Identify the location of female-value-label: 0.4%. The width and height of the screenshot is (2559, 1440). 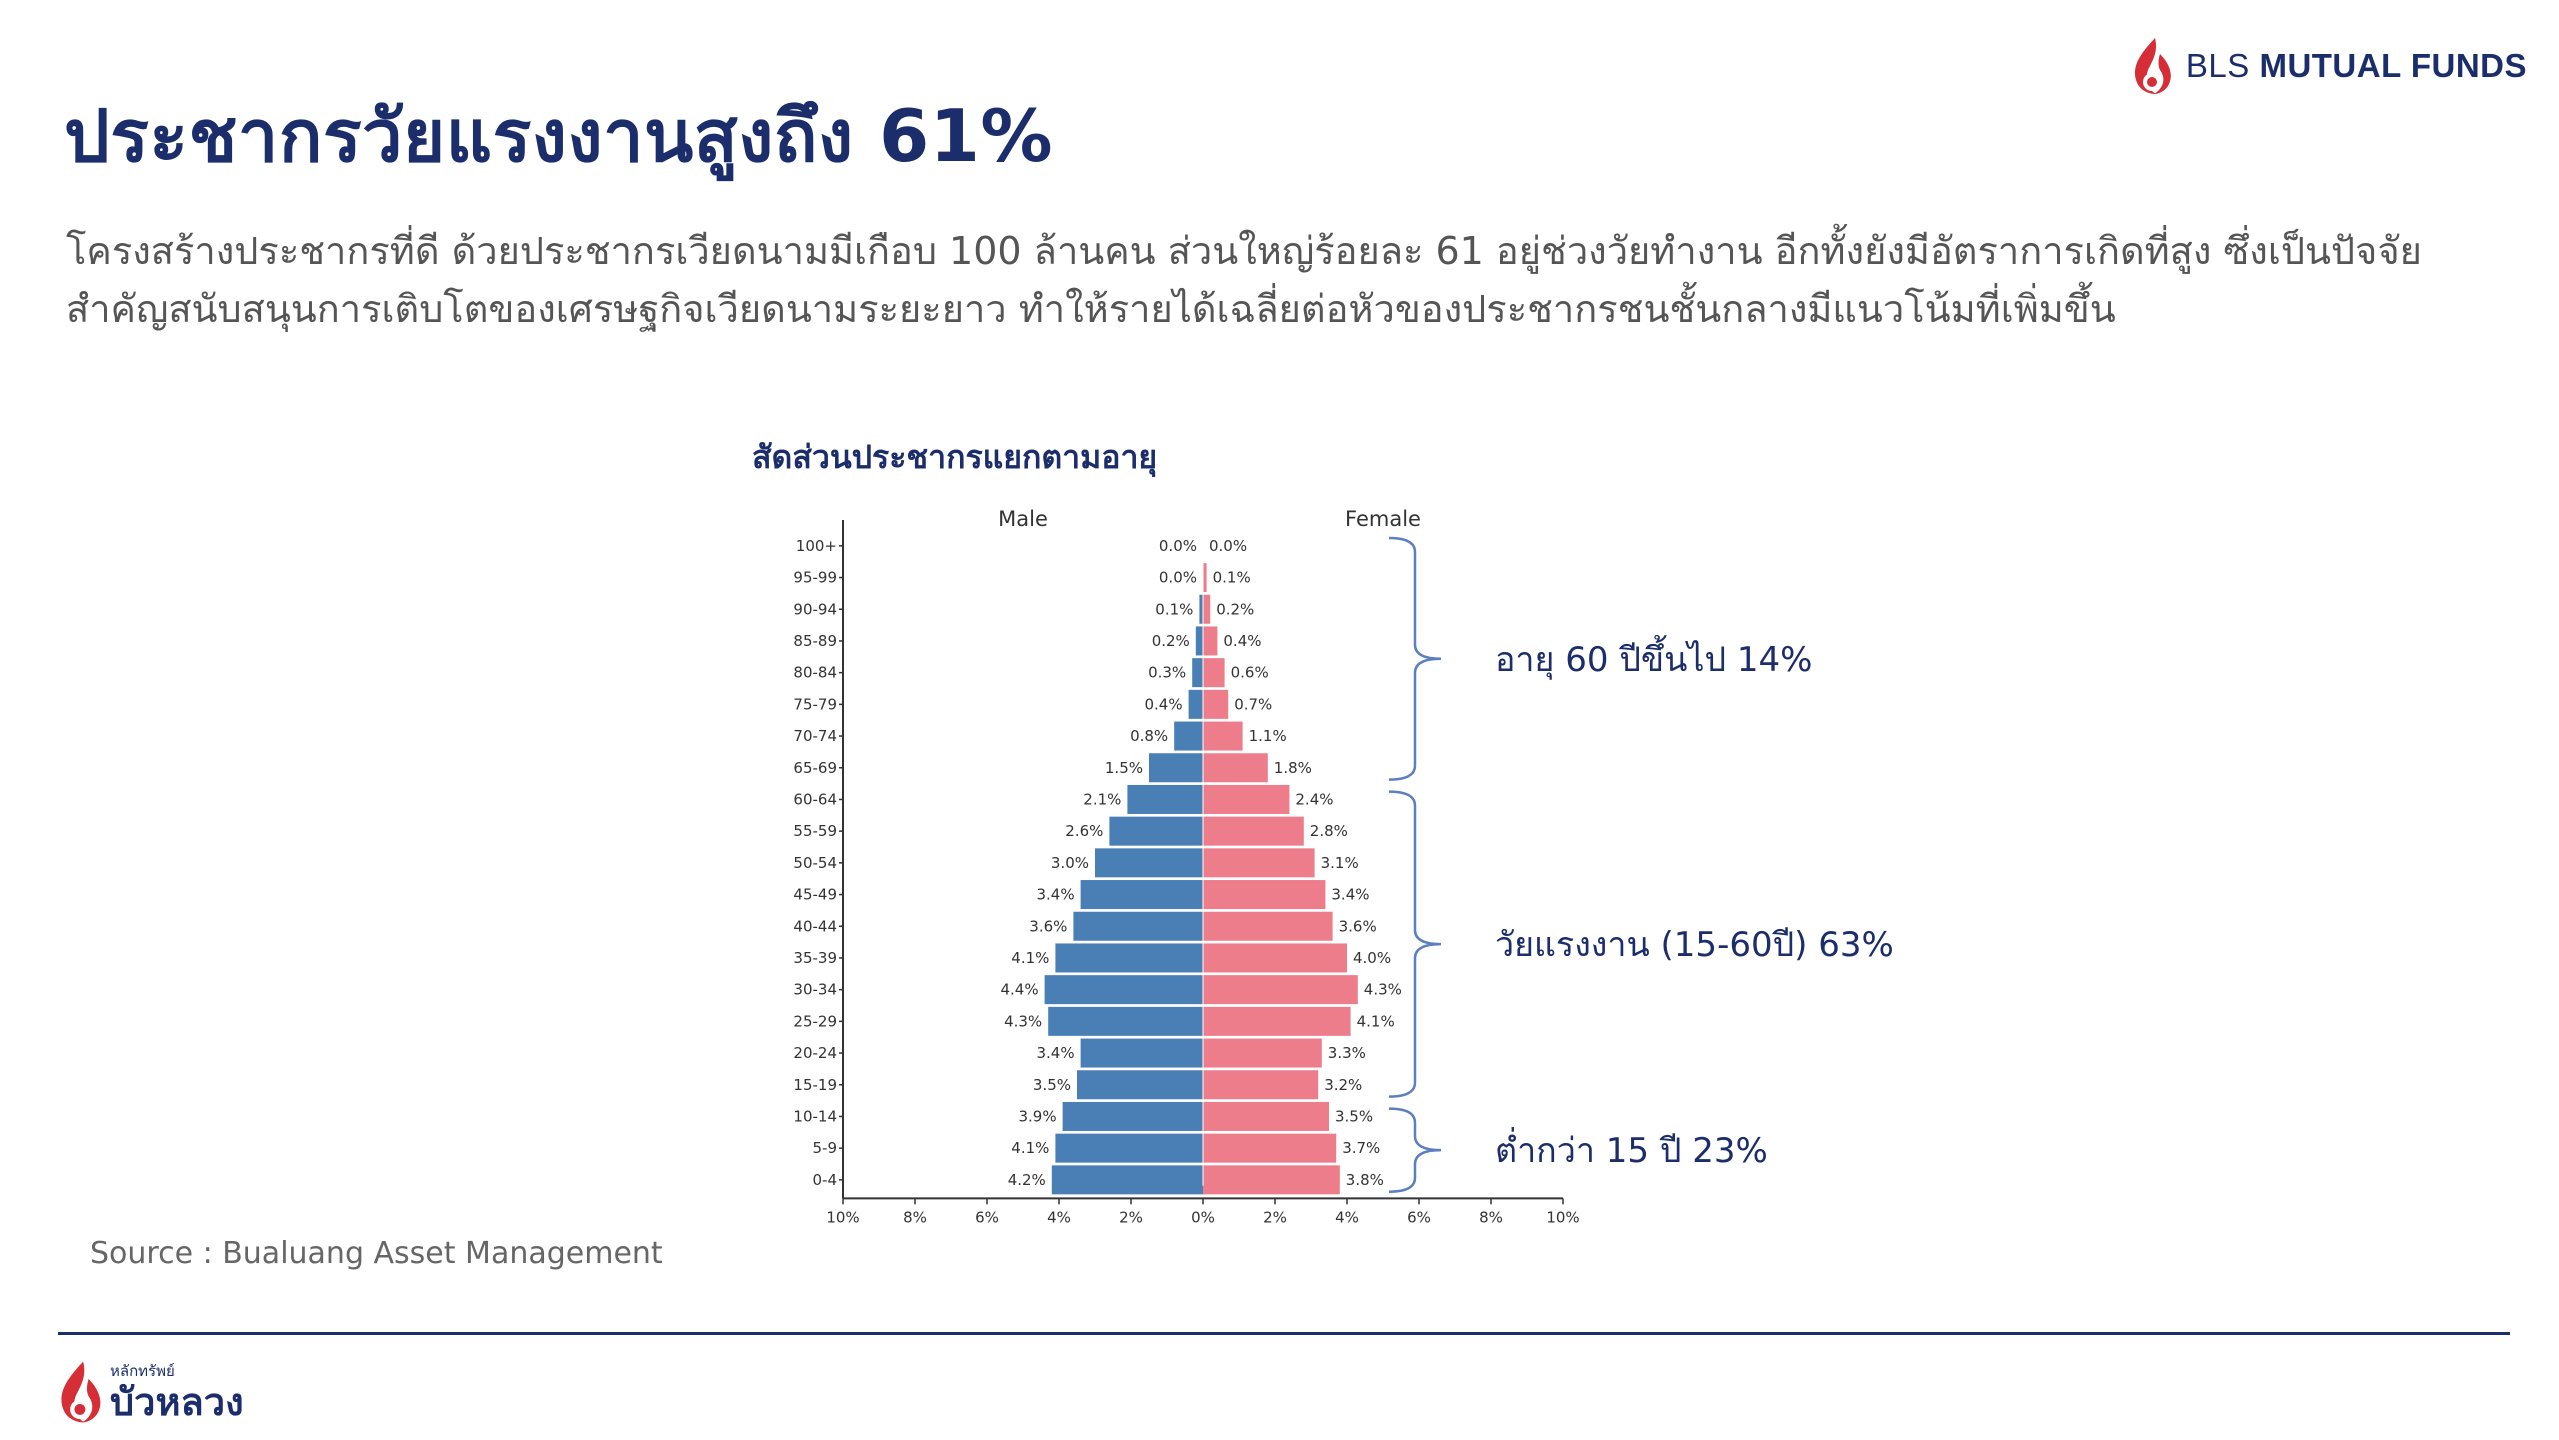
(1242, 641).